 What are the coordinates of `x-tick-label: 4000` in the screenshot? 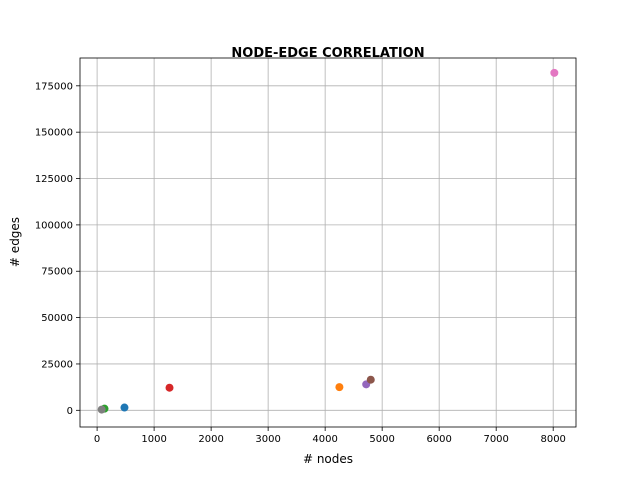 It's located at (324, 439).